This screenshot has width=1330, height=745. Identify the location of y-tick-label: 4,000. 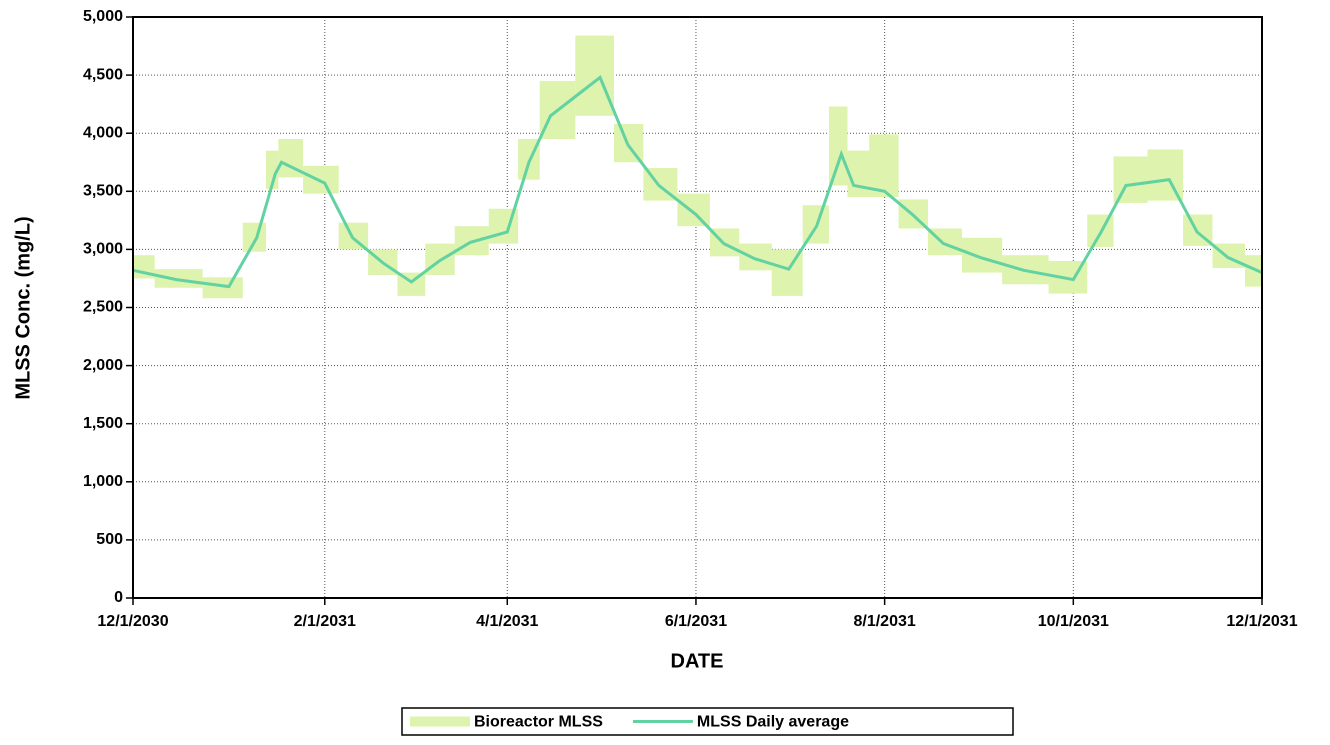
(103, 132).